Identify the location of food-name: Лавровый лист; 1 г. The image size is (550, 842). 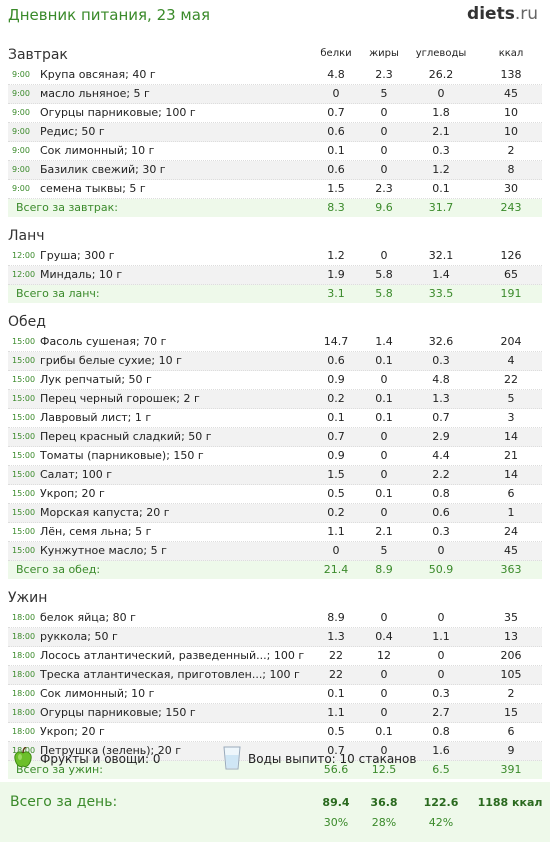
(96, 417).